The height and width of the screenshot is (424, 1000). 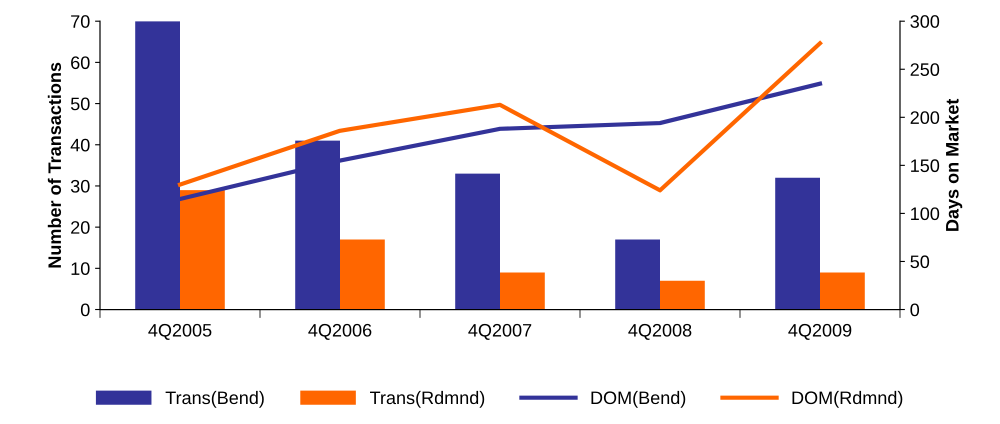 I want to click on y2-tick-label: 0, so click(x=915, y=309).